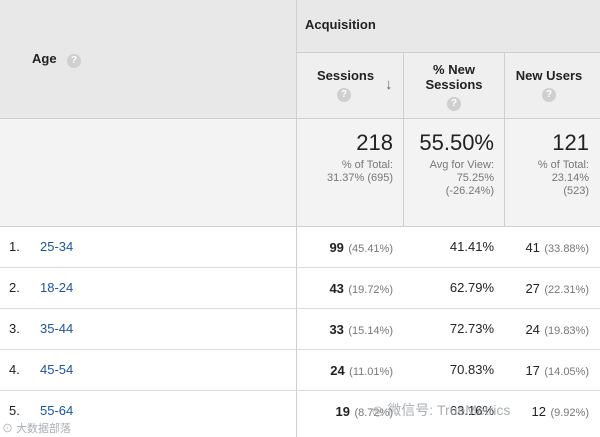 This screenshot has width=600, height=437. I want to click on new-users-cell: 41 (33.88%), so click(547, 248).